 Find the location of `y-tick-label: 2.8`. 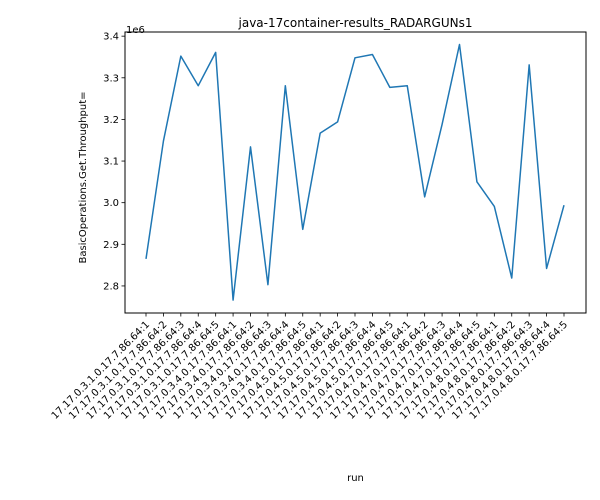

y-tick-label: 2.8 is located at coordinates (111, 286).